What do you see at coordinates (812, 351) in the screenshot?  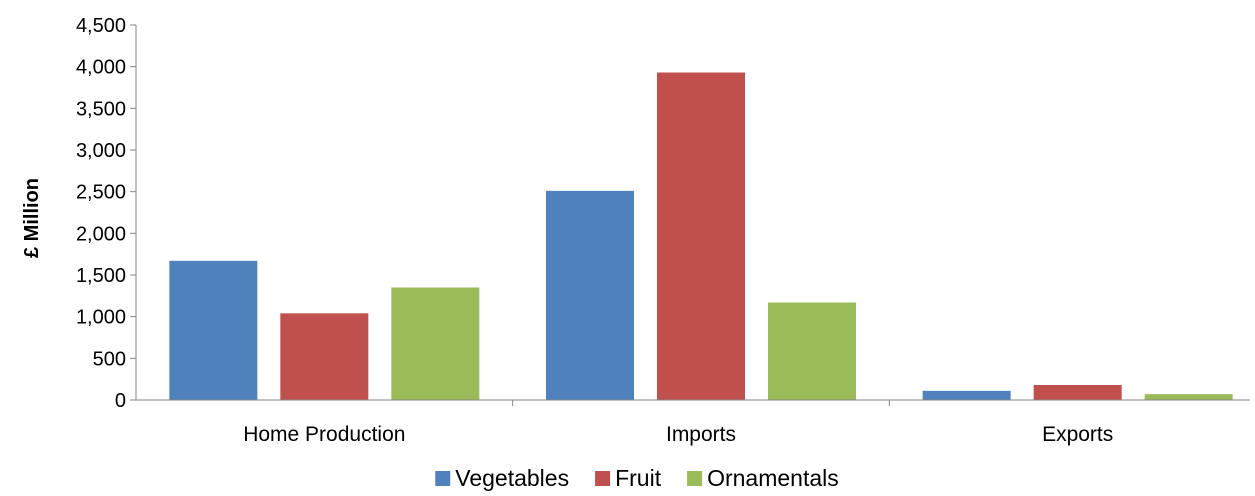 I see `bar-ornamentals-imports` at bounding box center [812, 351].